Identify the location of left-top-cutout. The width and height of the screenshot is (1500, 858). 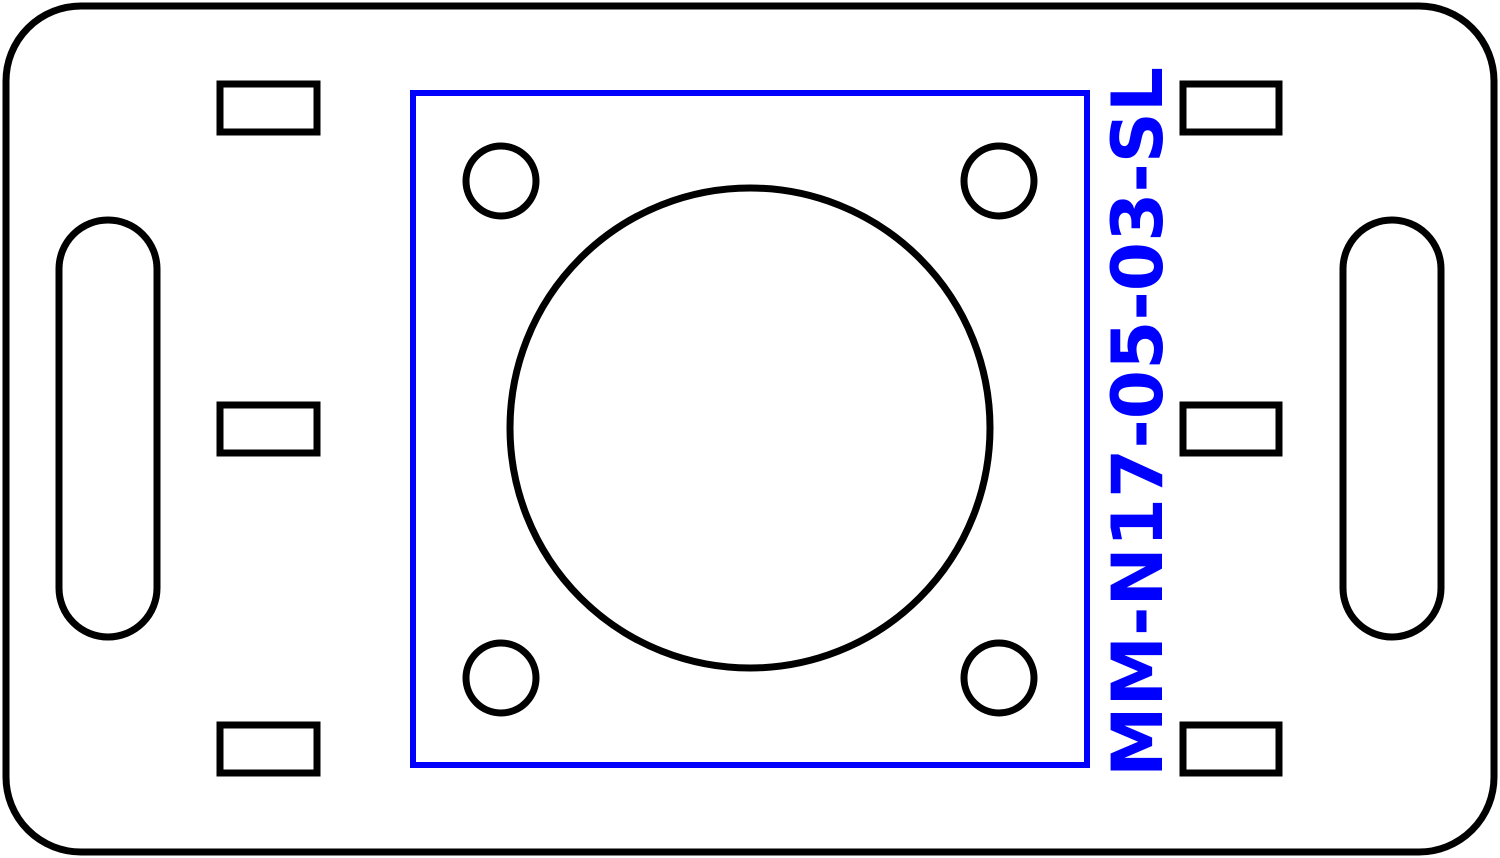
(268, 108).